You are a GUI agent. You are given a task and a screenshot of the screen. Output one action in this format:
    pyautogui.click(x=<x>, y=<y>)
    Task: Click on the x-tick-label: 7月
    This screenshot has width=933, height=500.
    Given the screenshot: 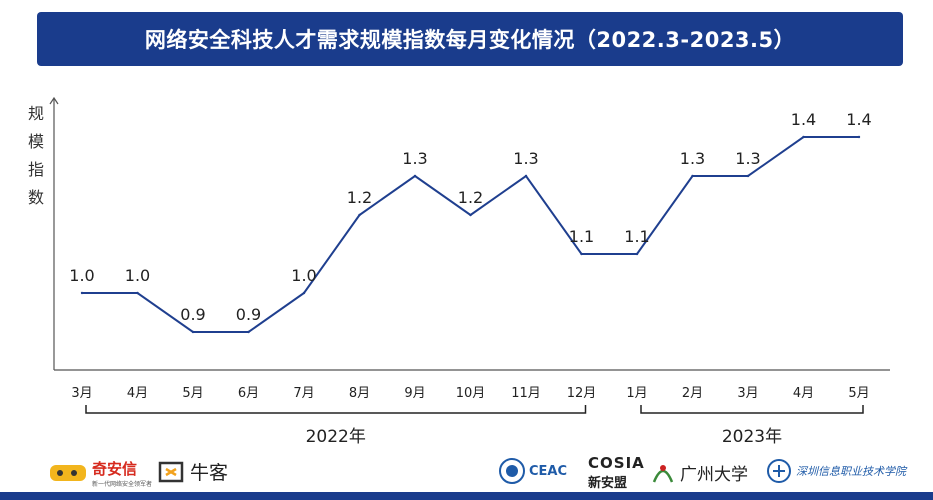 What is the action you would take?
    pyautogui.click(x=303, y=393)
    